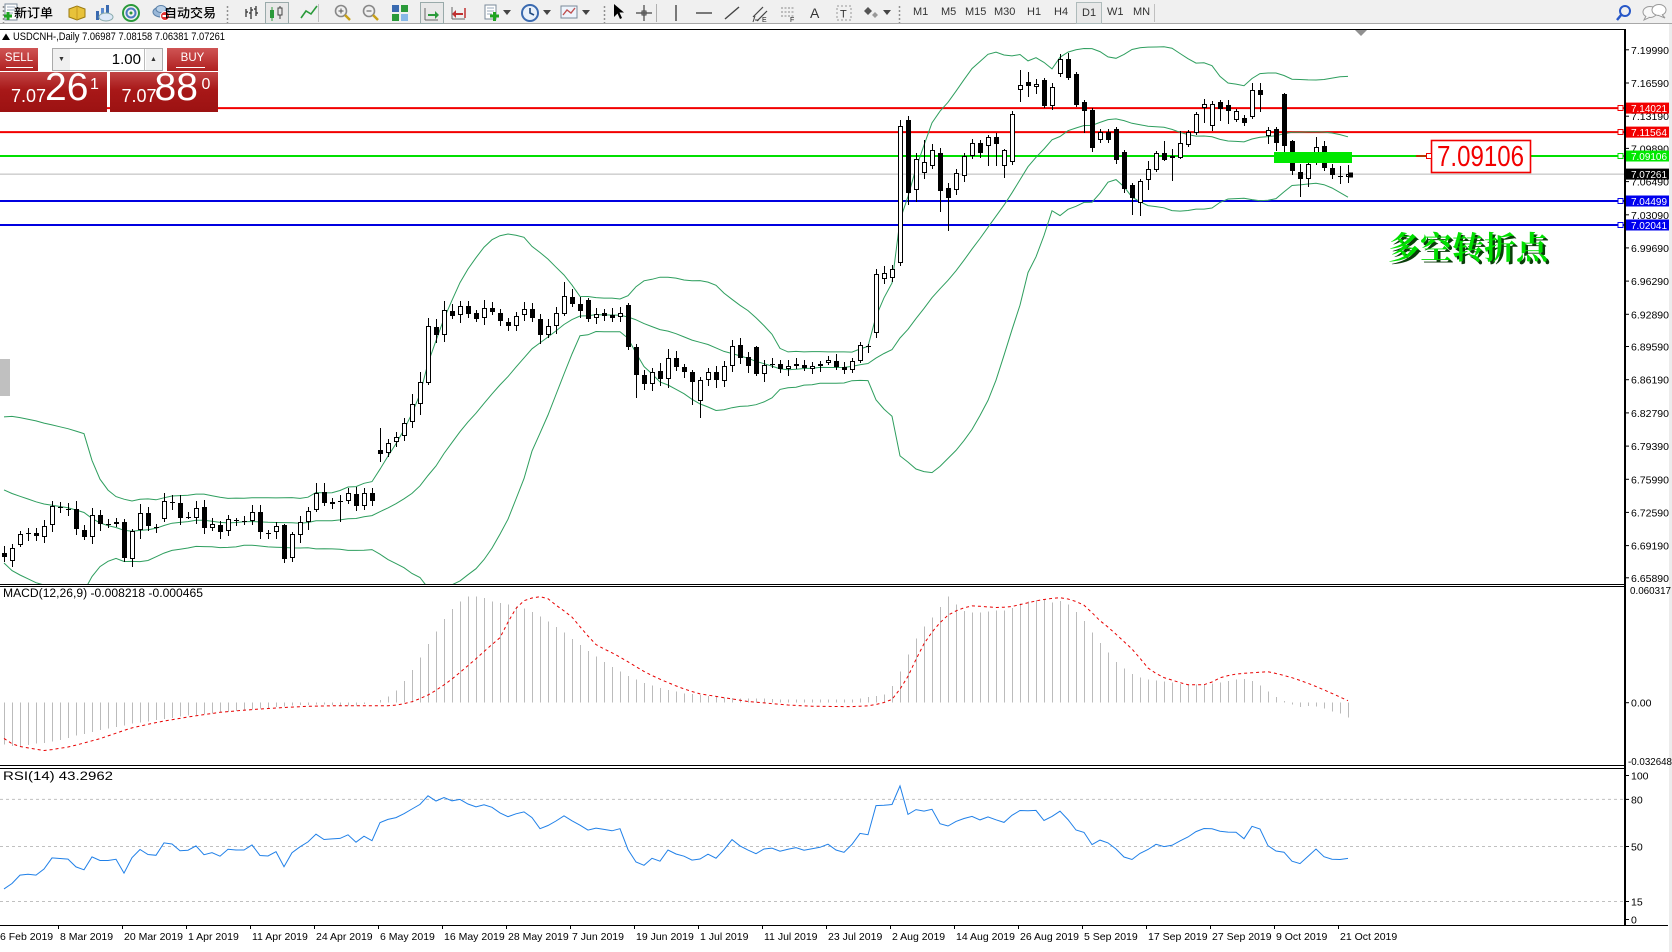 The image size is (1672, 952). I want to click on svg-text: -0.032648, so click(1650, 762).